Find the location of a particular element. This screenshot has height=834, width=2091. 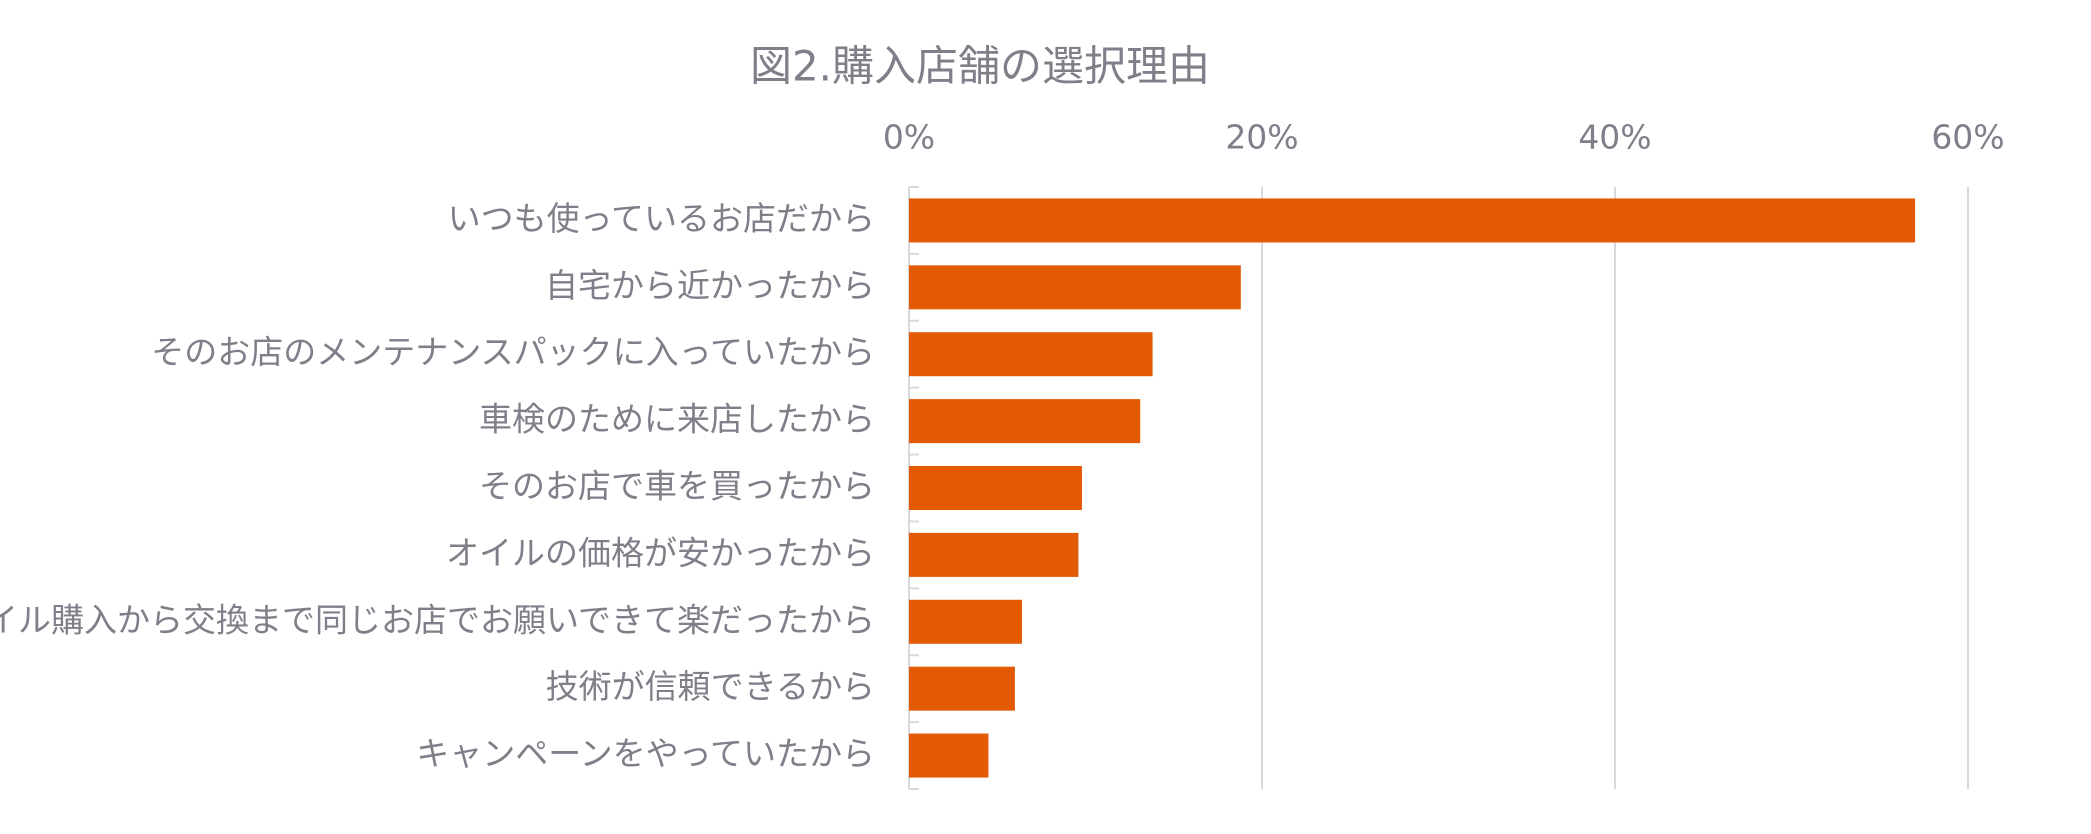

y-tick-label: オイルの価格が安かったから is located at coordinates (660, 552).